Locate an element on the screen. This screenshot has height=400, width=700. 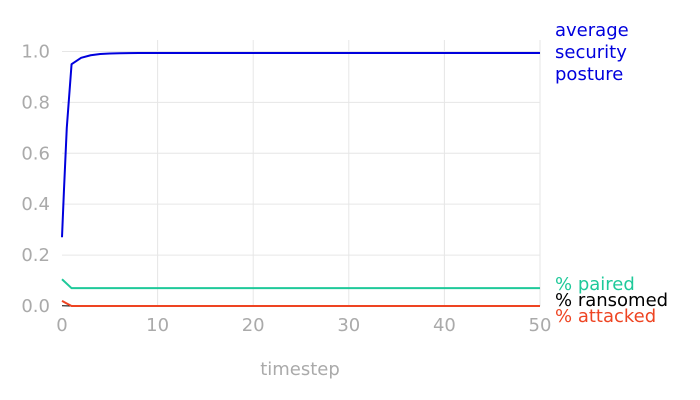
x-tick-label: 20 is located at coordinates (253, 325).